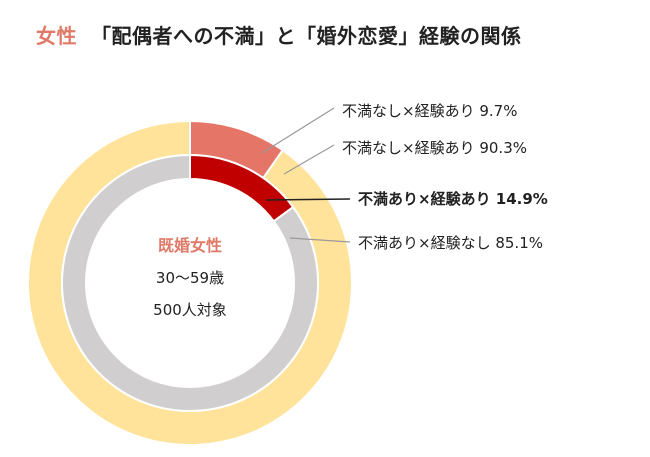 The height and width of the screenshot is (457, 650). I want to click on outer-slice-2-leader-line, so click(309, 159).